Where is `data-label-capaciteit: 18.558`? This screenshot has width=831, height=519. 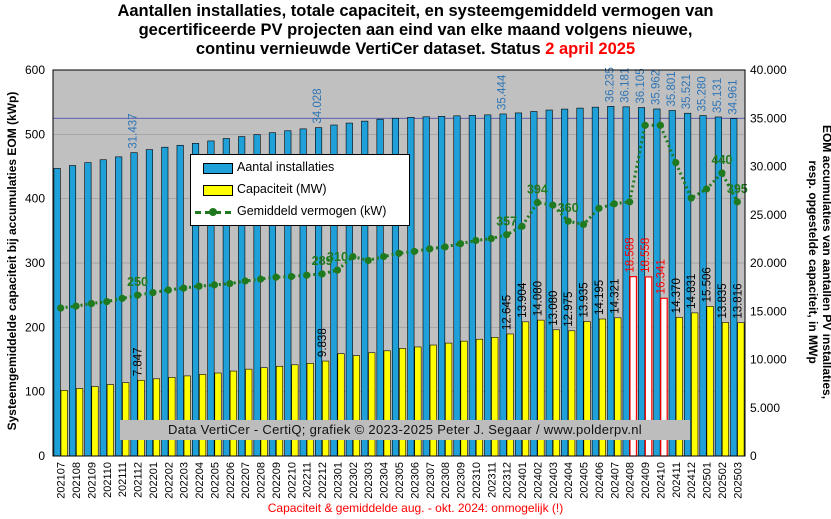
data-label-capaciteit: 18.558 is located at coordinates (646, 255).